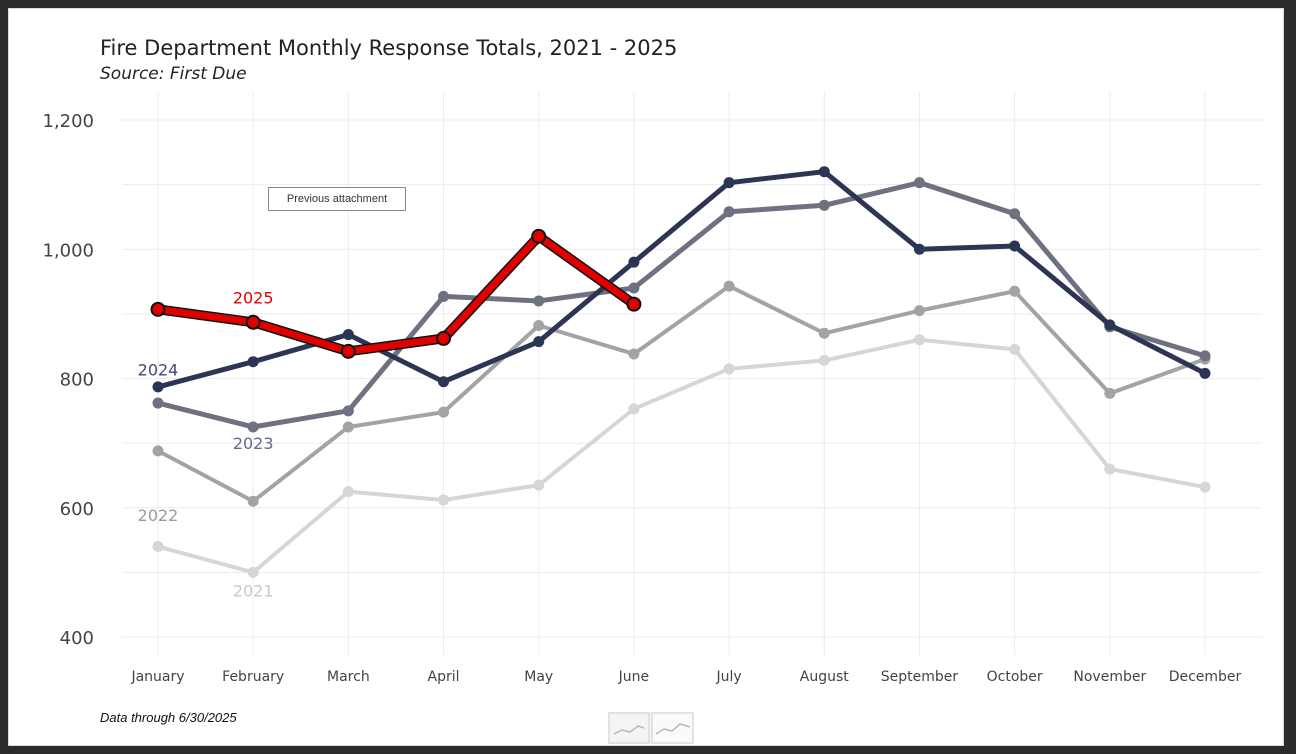  Describe the element at coordinates (253, 443) in the screenshot. I see `series-label-2023: 2023` at that location.